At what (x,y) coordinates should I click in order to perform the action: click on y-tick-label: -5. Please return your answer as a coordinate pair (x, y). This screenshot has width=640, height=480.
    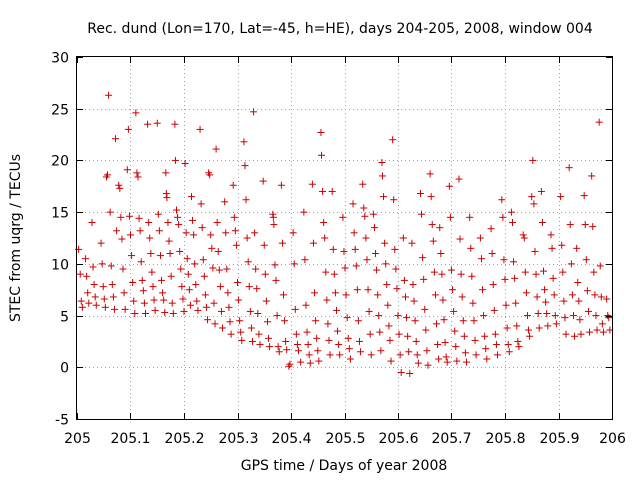
    Looking at the image, I should click on (62, 421).